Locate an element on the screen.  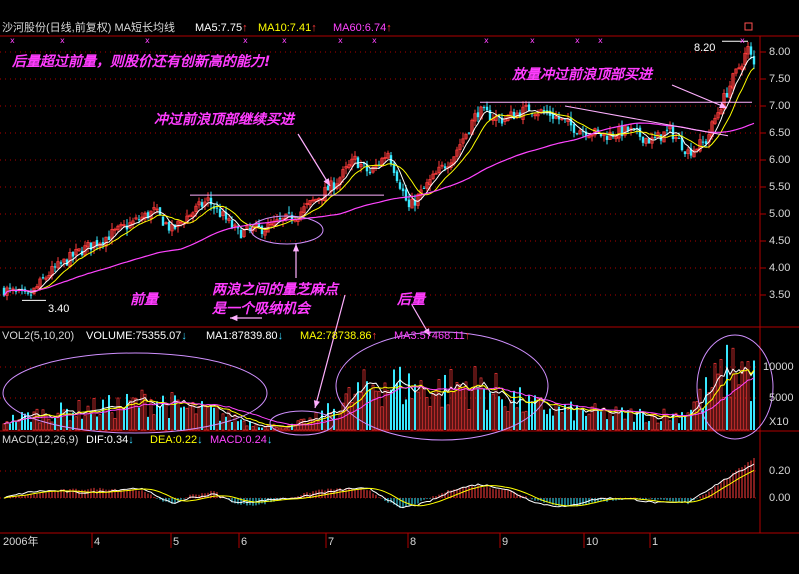
macd-title: MACD(12,26,9) is located at coordinates (40, 440).